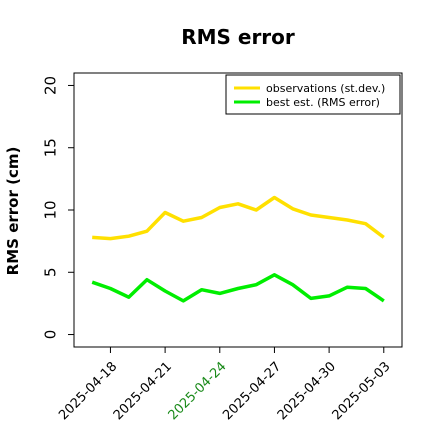 The width and height of the screenshot is (440, 440). What do you see at coordinates (238, 37) in the screenshot?
I see `chart-title: RMS error` at bounding box center [238, 37].